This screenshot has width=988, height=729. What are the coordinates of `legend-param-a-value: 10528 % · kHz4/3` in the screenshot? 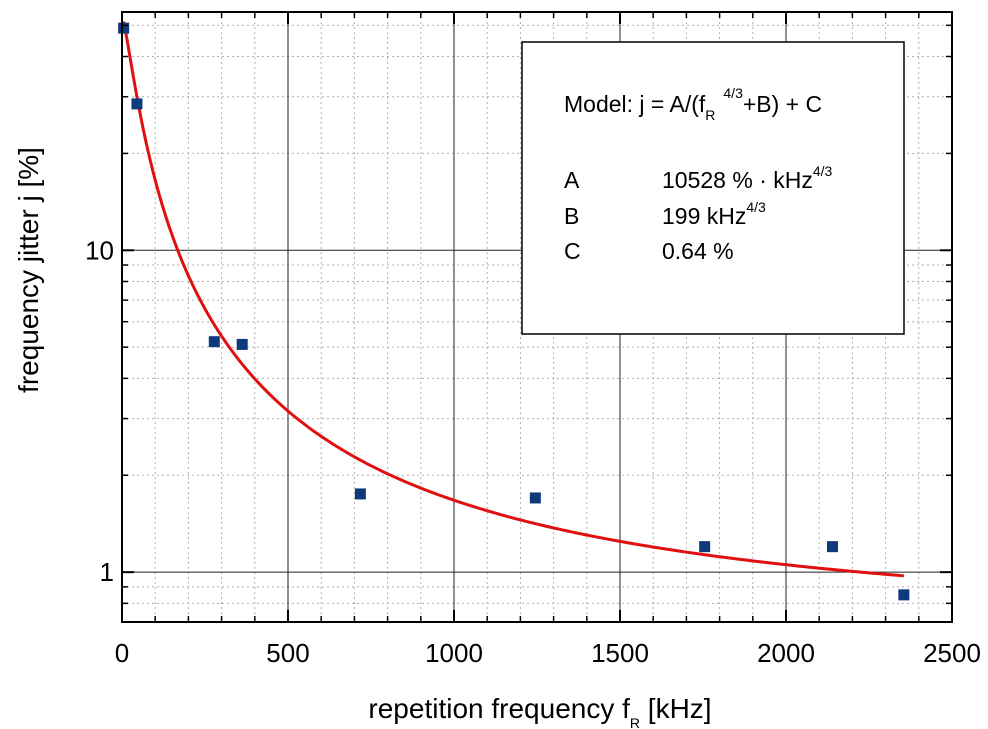 It's located at (747, 178).